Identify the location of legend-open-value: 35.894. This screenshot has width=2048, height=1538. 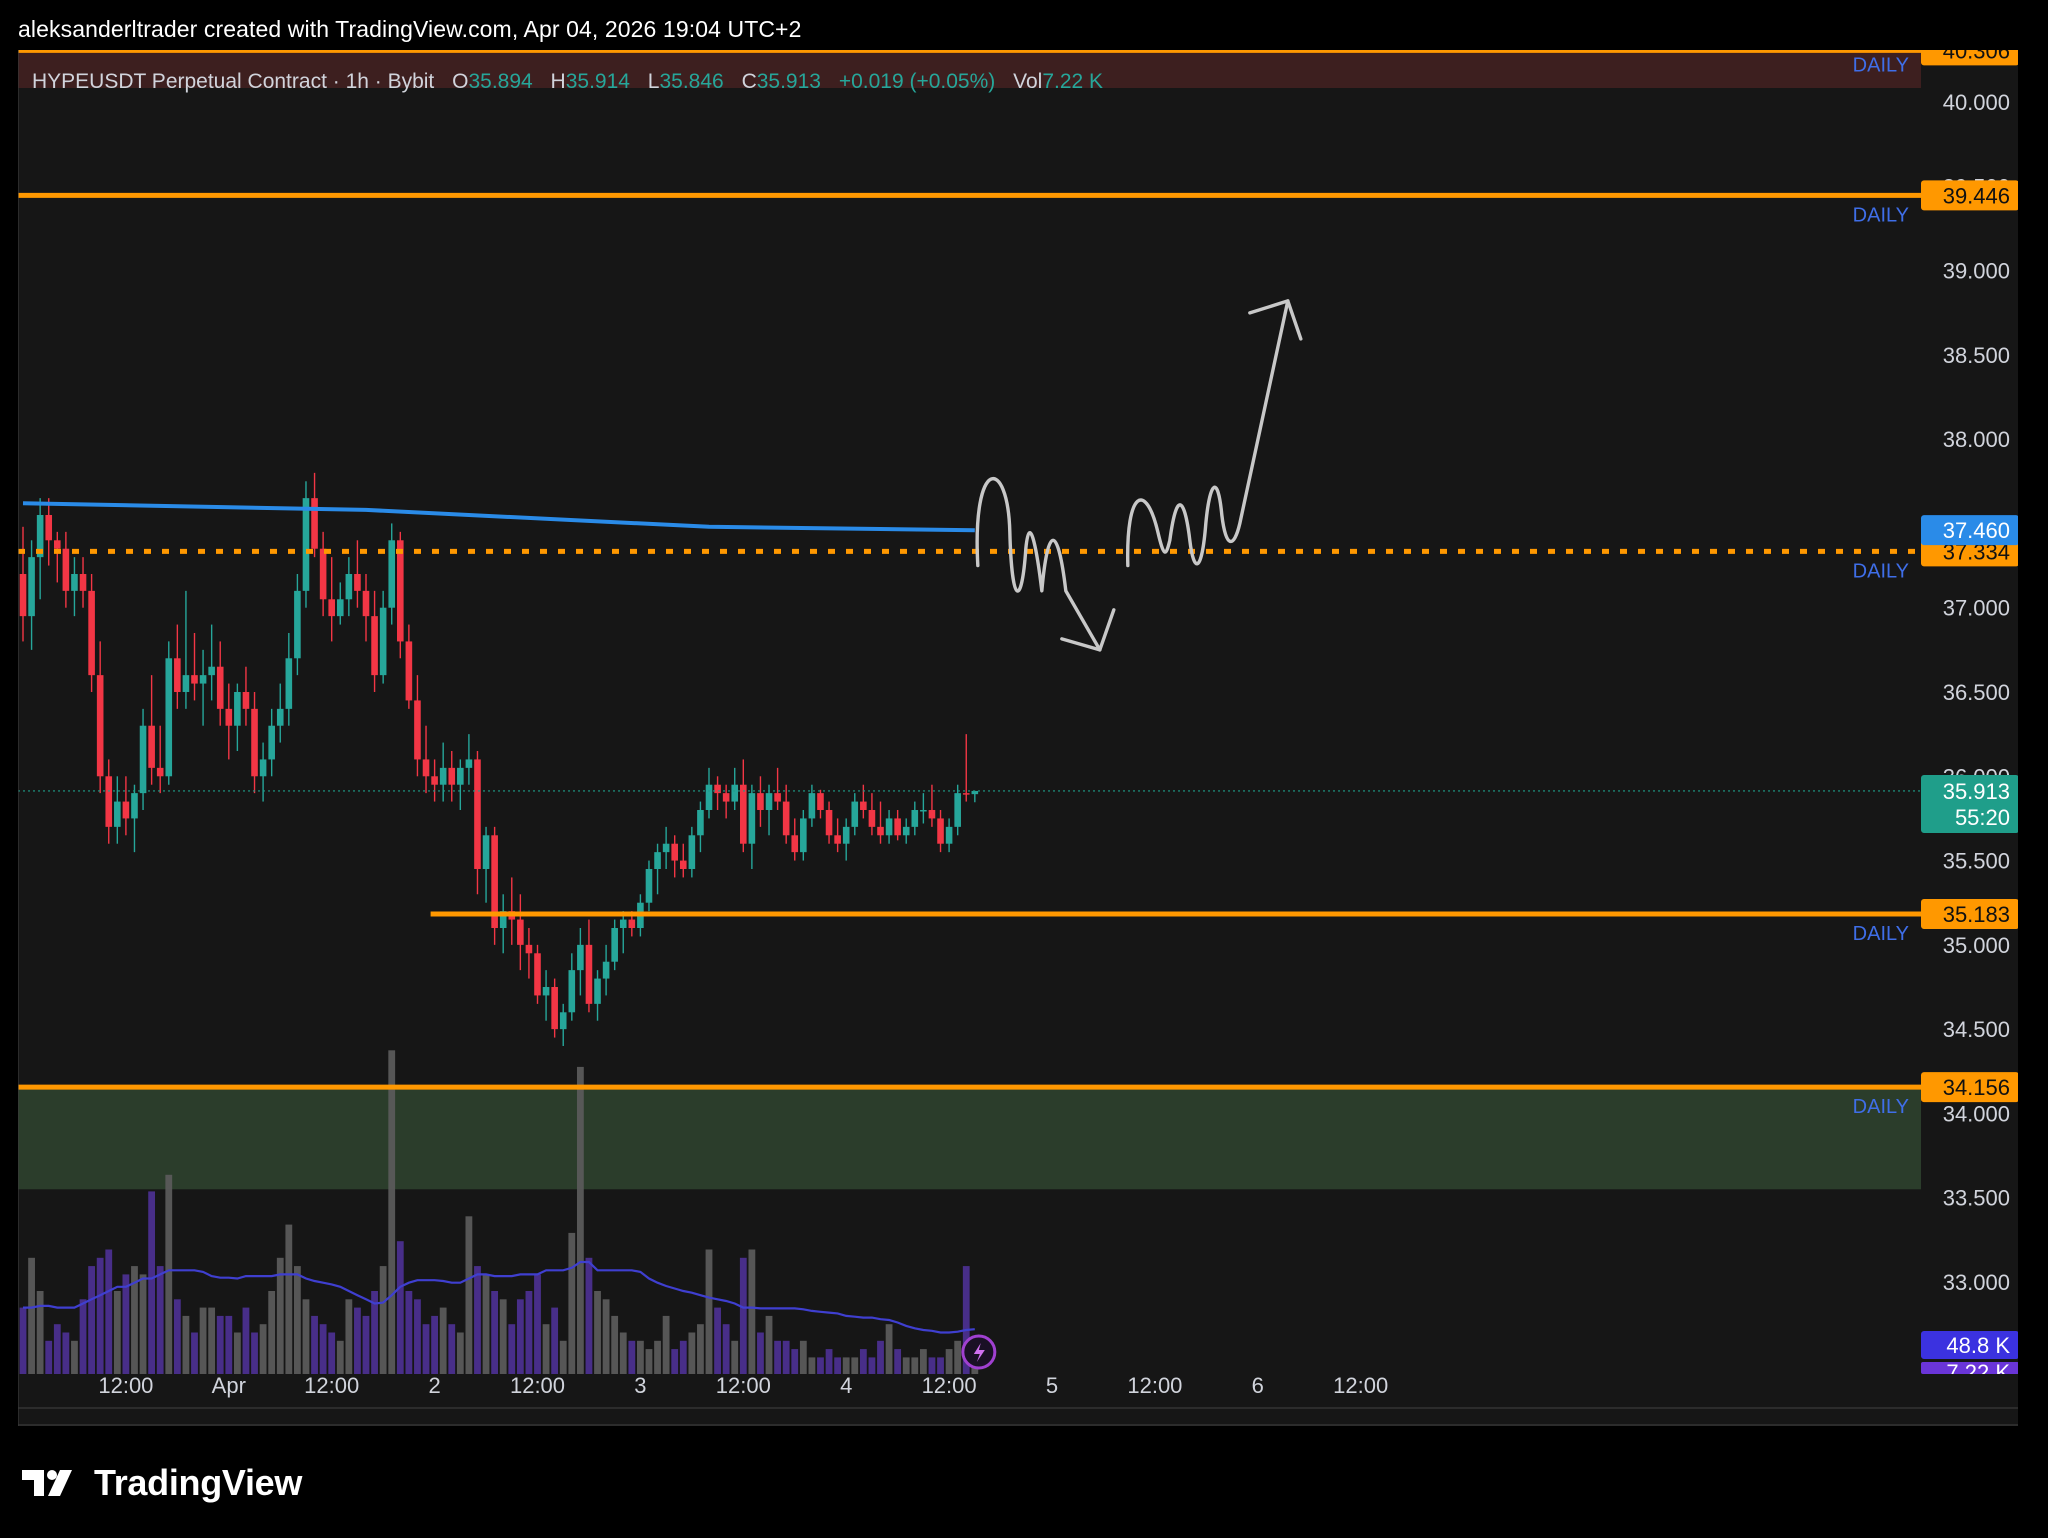
(500, 81).